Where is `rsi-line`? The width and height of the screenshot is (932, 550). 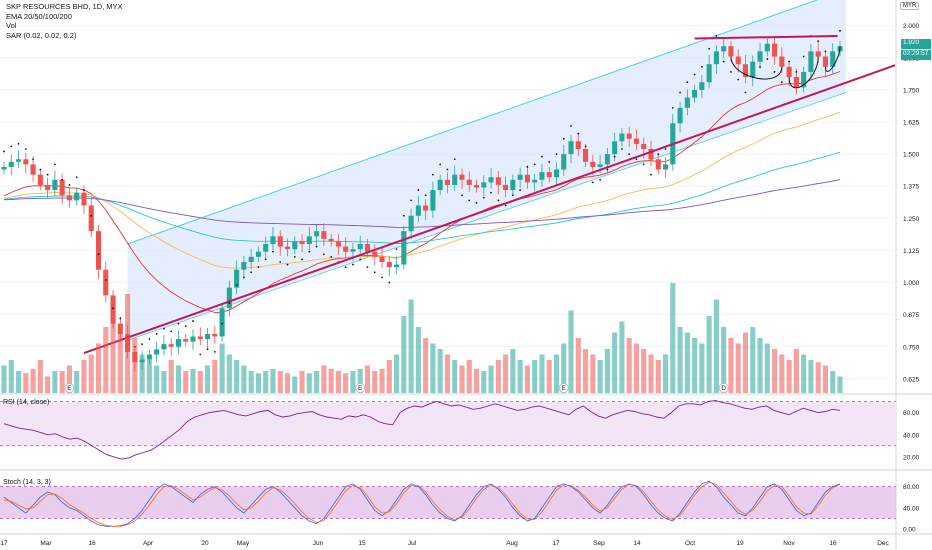 rsi-line is located at coordinates (422, 429).